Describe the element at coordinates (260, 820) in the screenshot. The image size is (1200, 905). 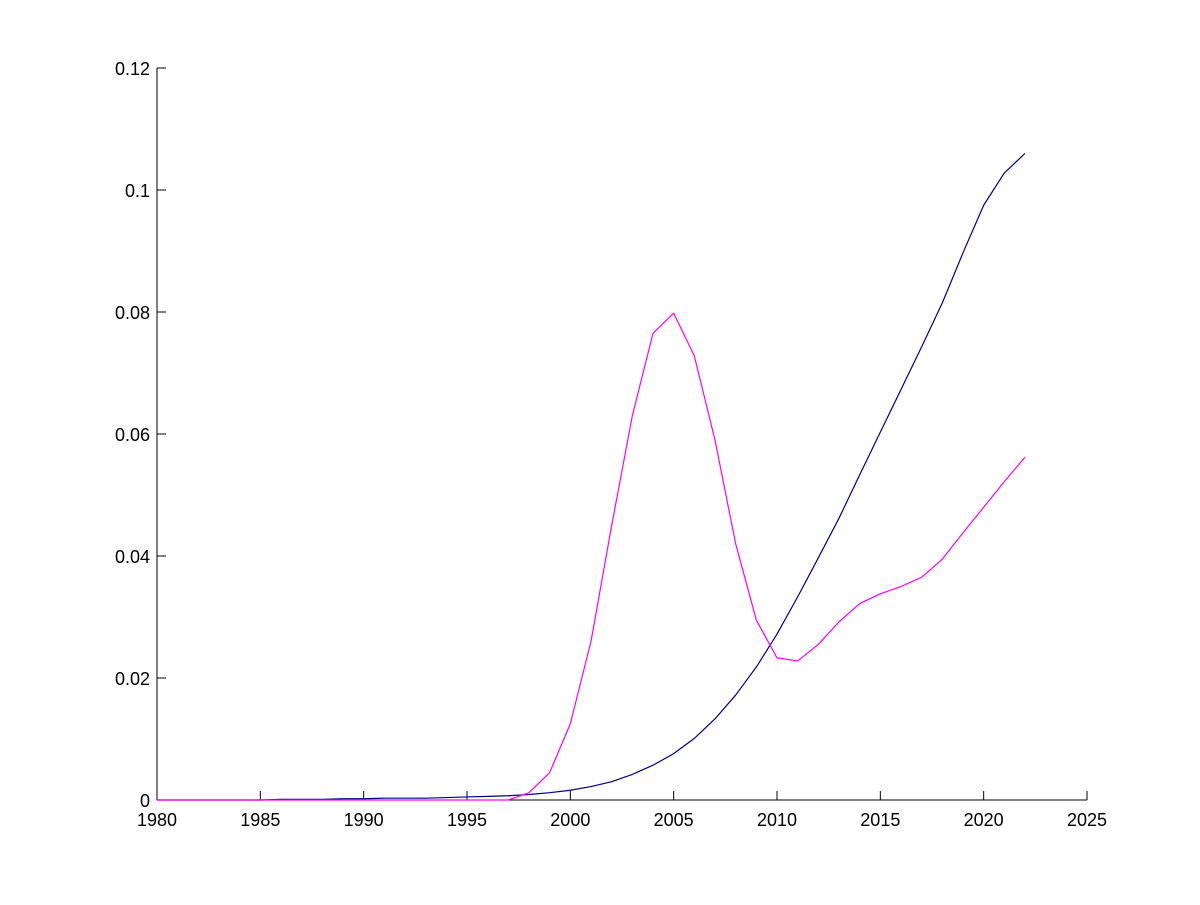
I see `x-tick-label: 1985` at that location.